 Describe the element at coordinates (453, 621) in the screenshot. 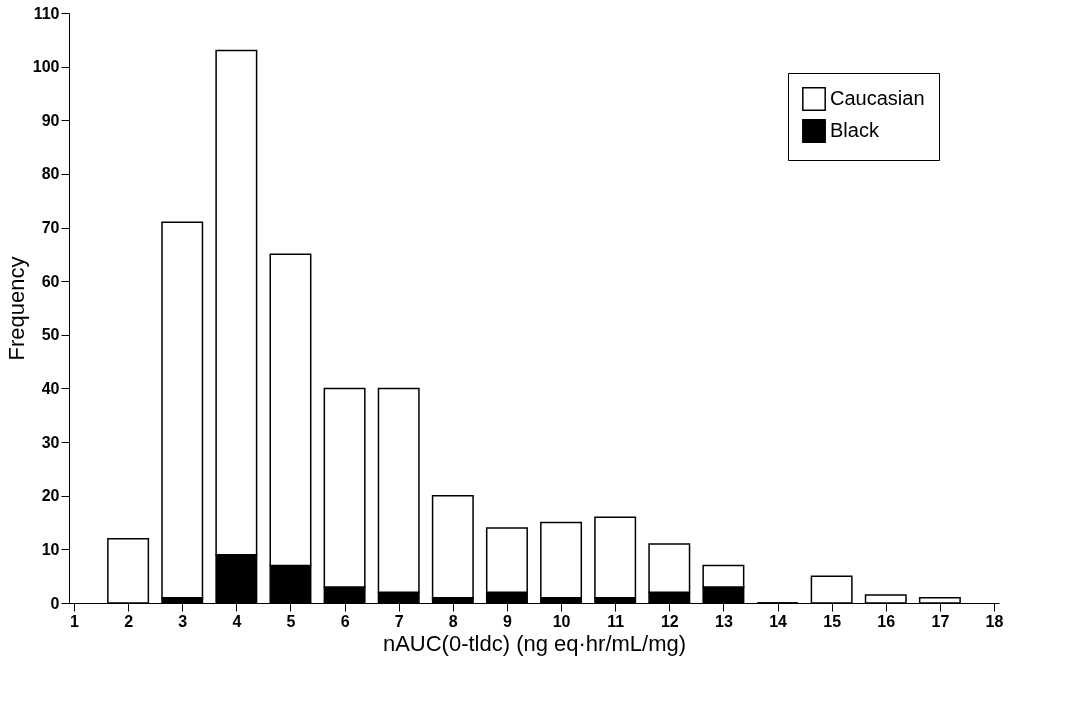

I see `x-tick-label: 8` at that location.